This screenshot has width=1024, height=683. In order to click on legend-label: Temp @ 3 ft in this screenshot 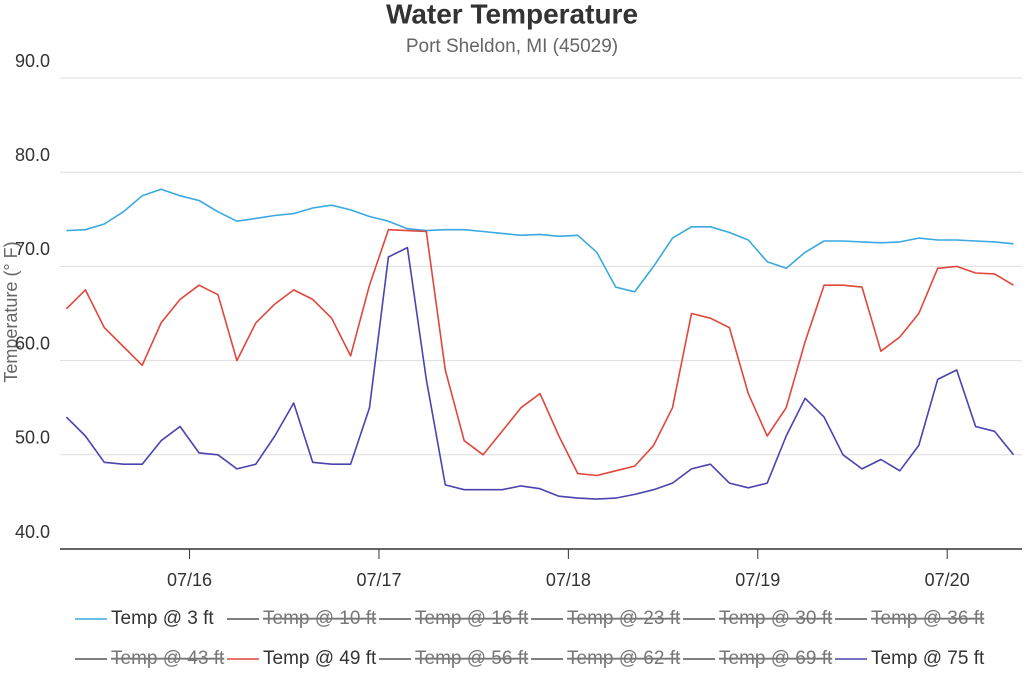, I will do `click(162, 618)`.